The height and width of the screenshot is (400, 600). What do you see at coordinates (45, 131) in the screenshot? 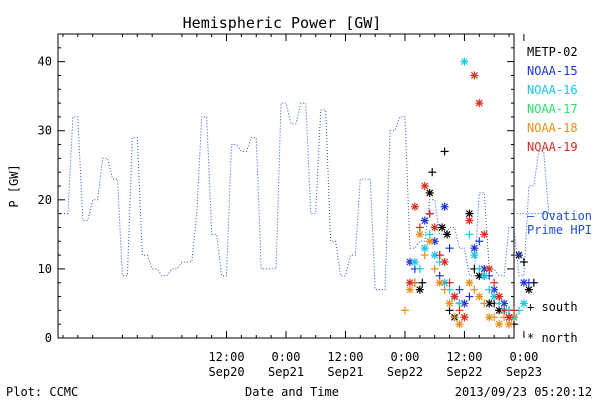
I see `y-tick-label: 30` at bounding box center [45, 131].